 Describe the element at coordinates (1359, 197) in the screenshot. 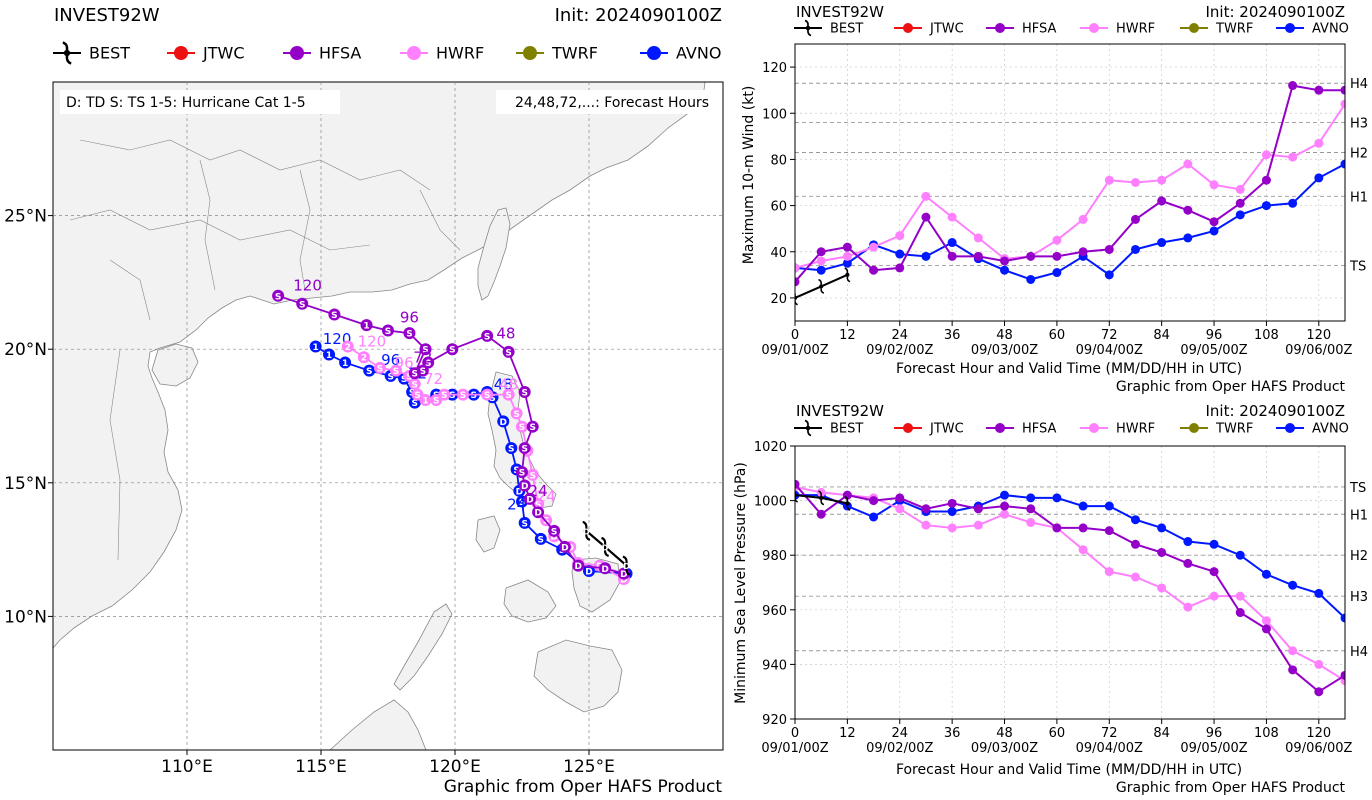

I see `threshold-label: H1` at that location.